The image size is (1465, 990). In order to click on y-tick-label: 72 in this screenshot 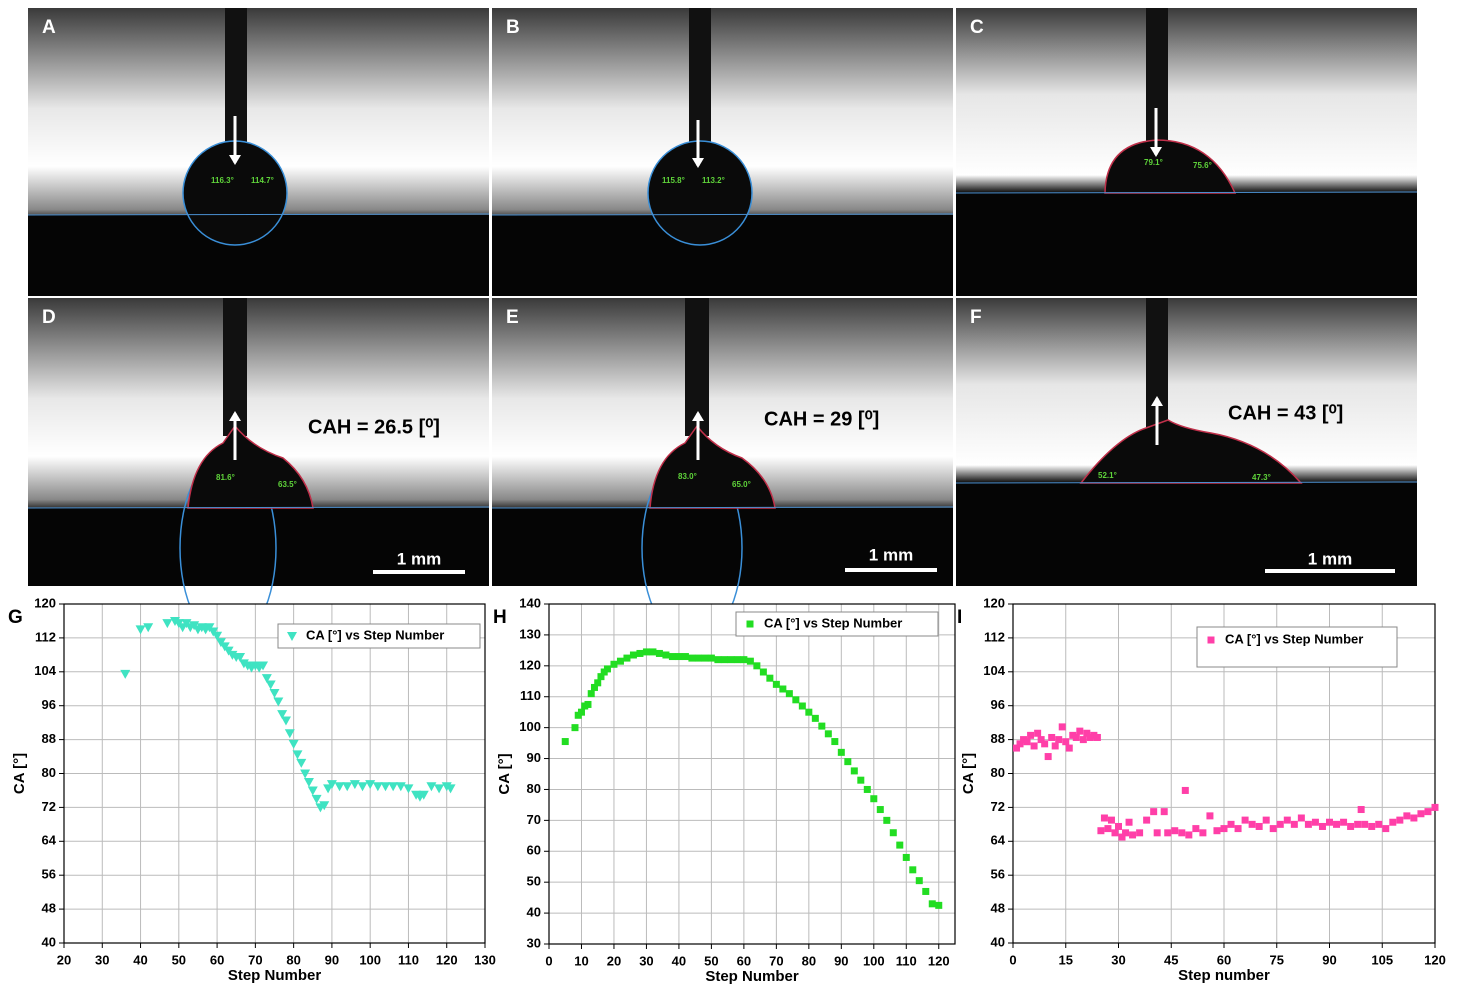, I will do `click(998, 806)`.